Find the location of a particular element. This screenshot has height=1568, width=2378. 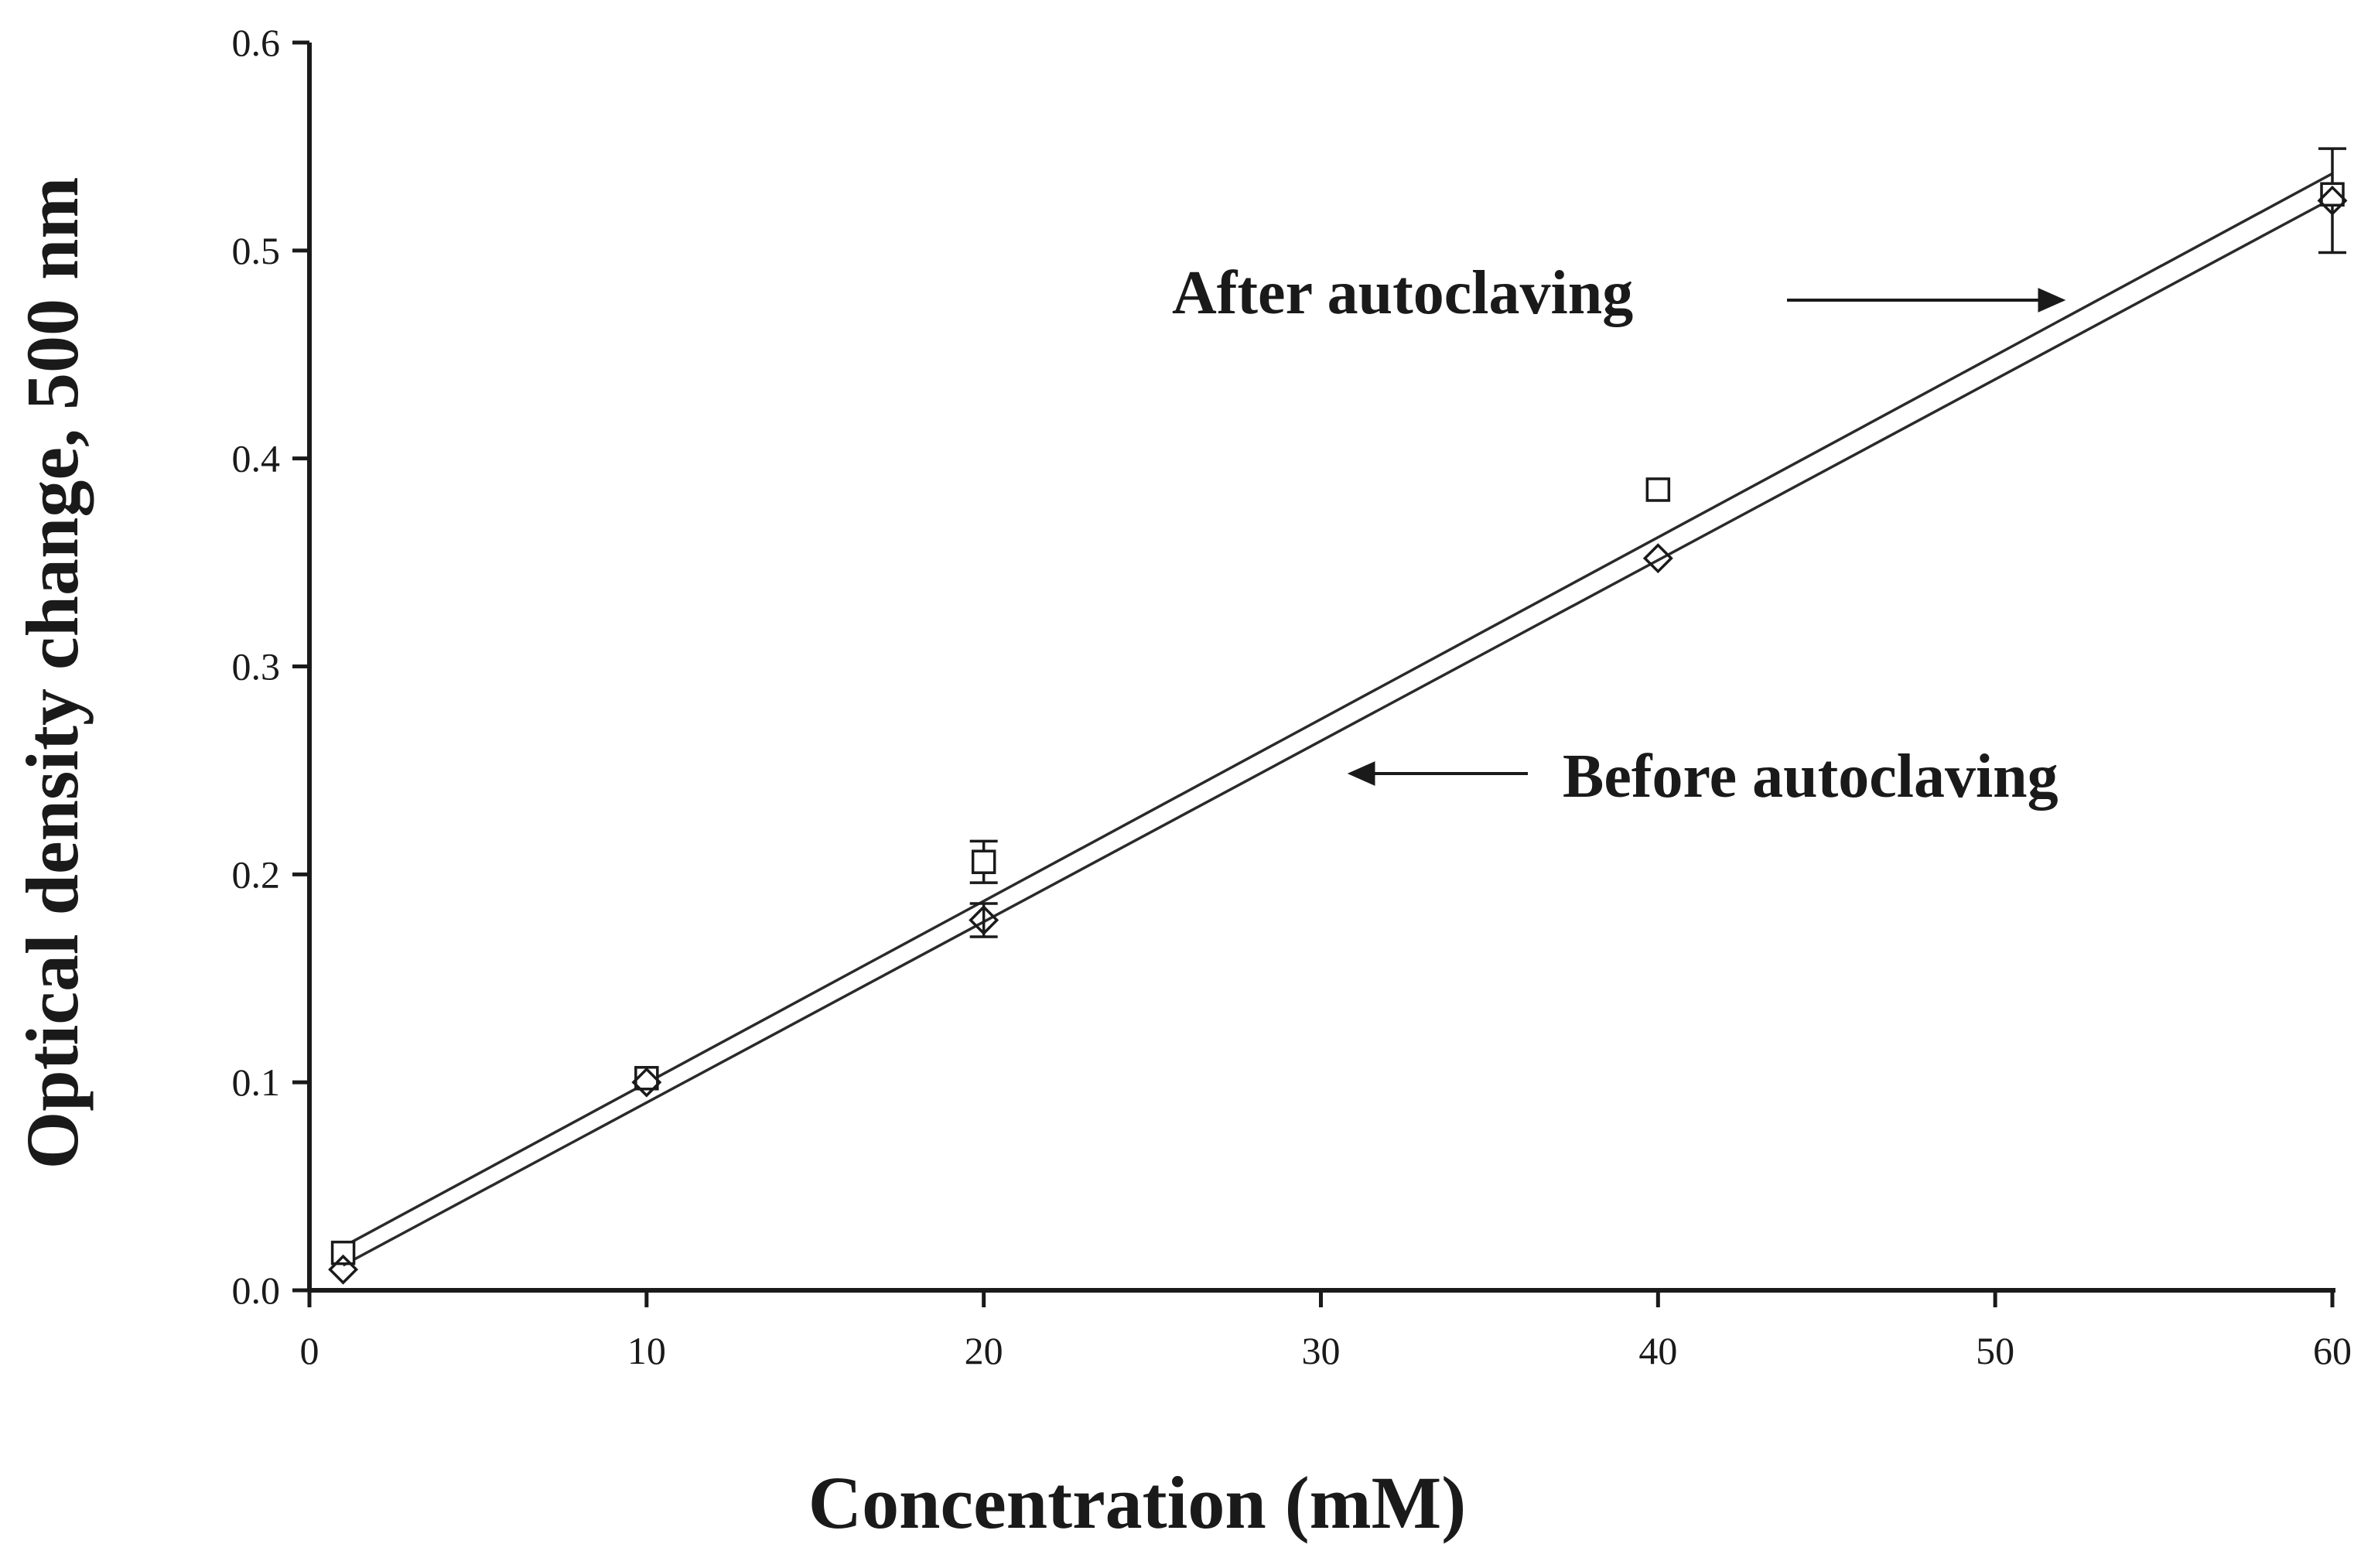

y-tick-label: 0.0 is located at coordinates (256, 1290).